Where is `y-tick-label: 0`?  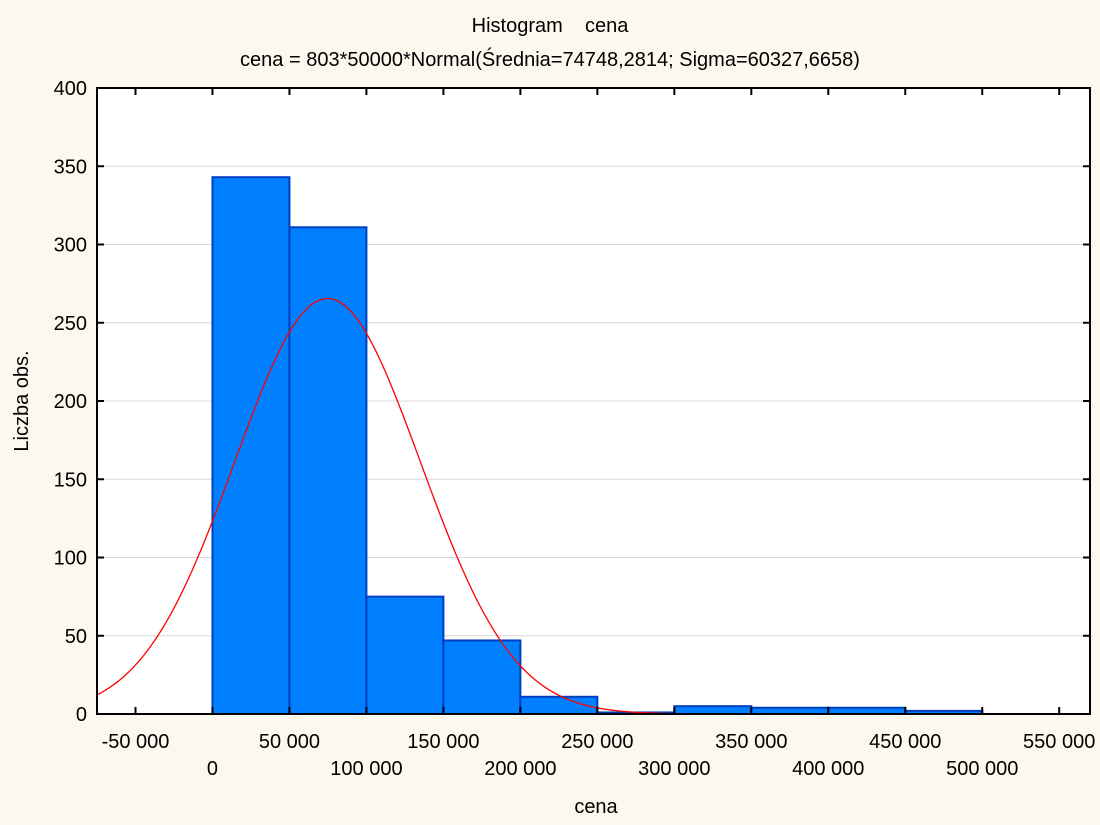 y-tick-label: 0 is located at coordinates (81, 715).